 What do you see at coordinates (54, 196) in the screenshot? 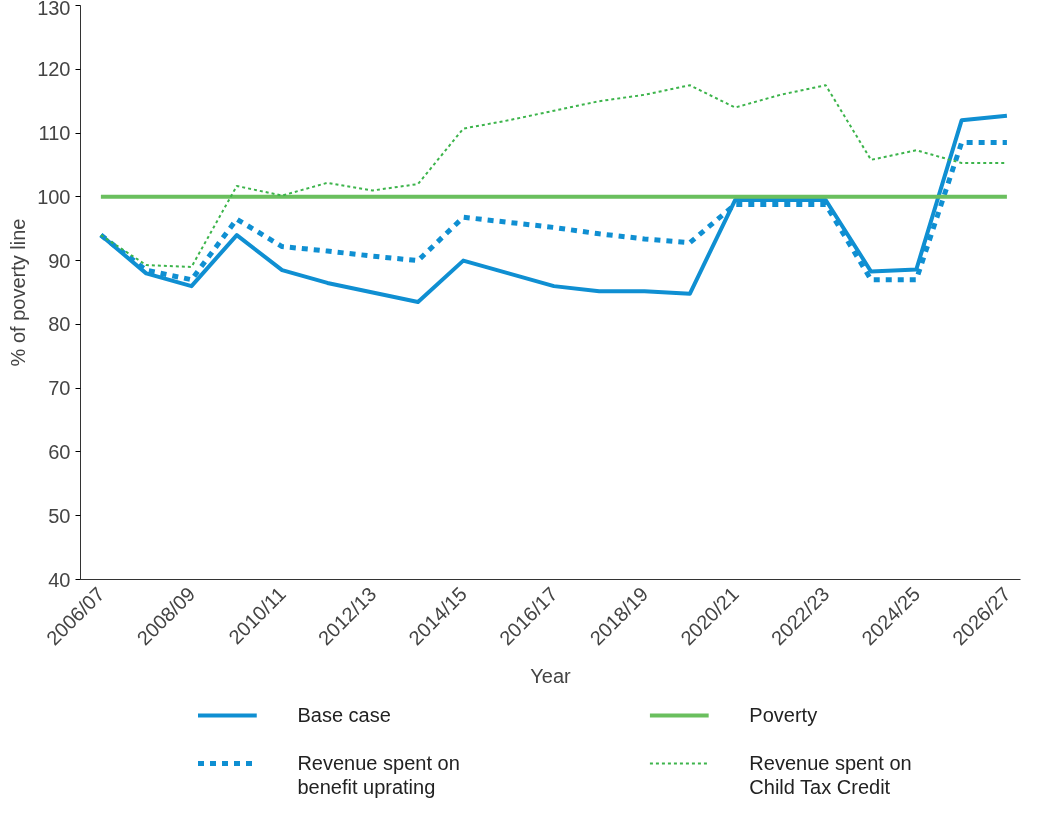
I see `y-tick-label: 100` at bounding box center [54, 196].